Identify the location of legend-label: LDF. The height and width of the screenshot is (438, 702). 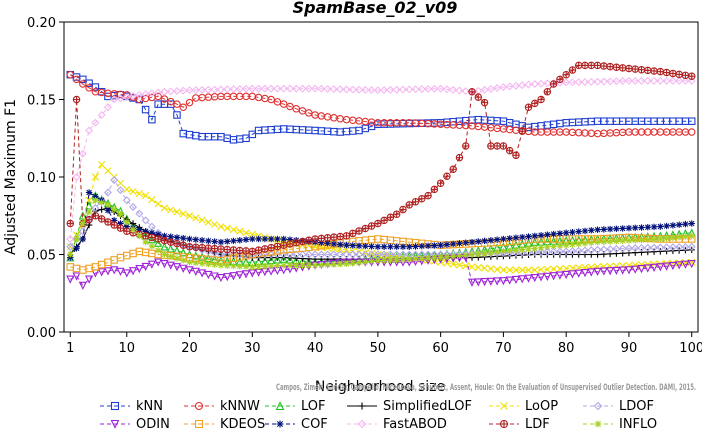
(537, 424).